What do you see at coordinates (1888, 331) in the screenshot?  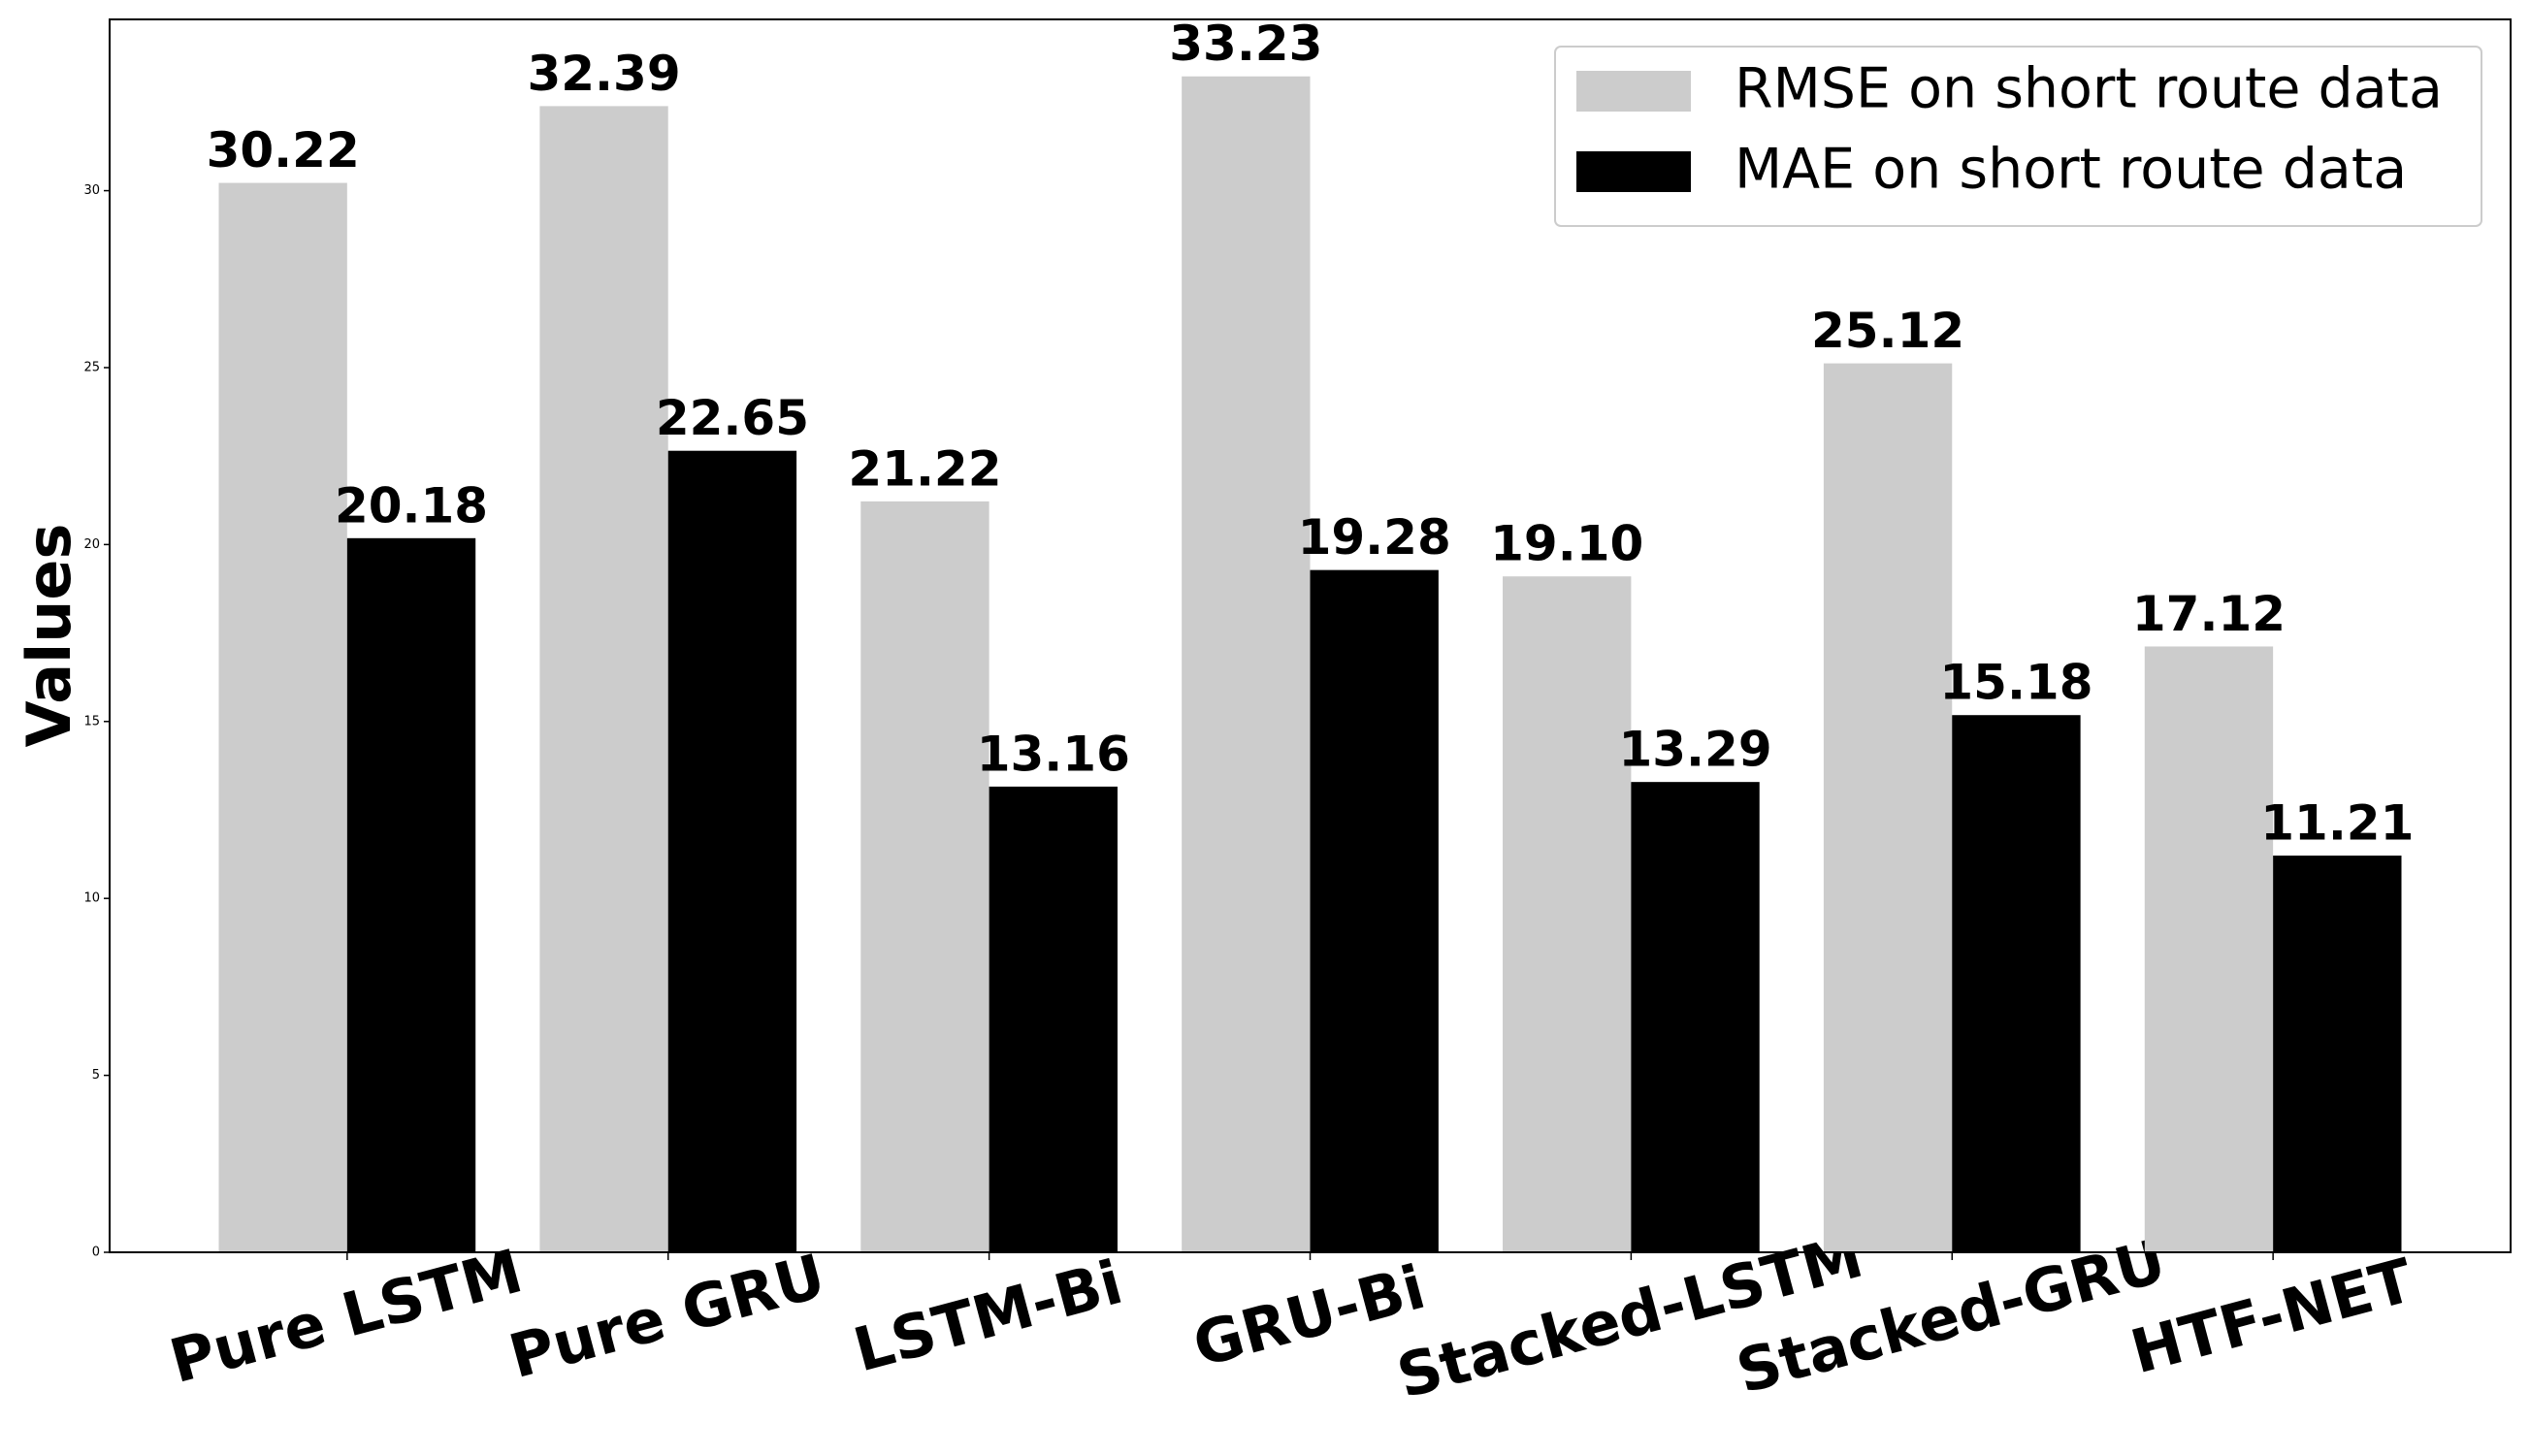 I see `value-label: 25.12` at bounding box center [1888, 331].